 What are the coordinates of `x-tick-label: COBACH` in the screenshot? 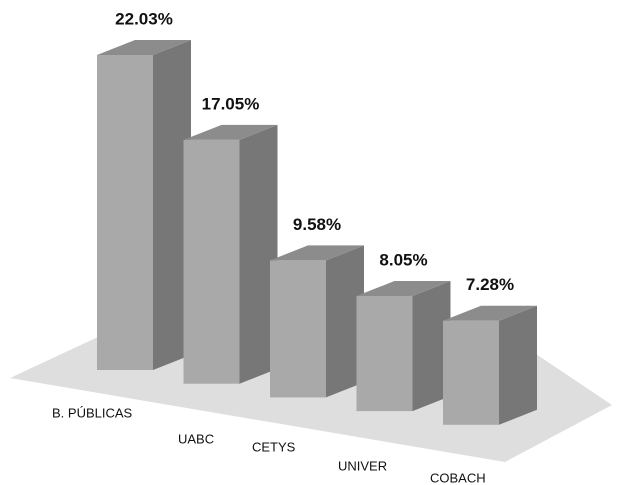 It's located at (458, 477).